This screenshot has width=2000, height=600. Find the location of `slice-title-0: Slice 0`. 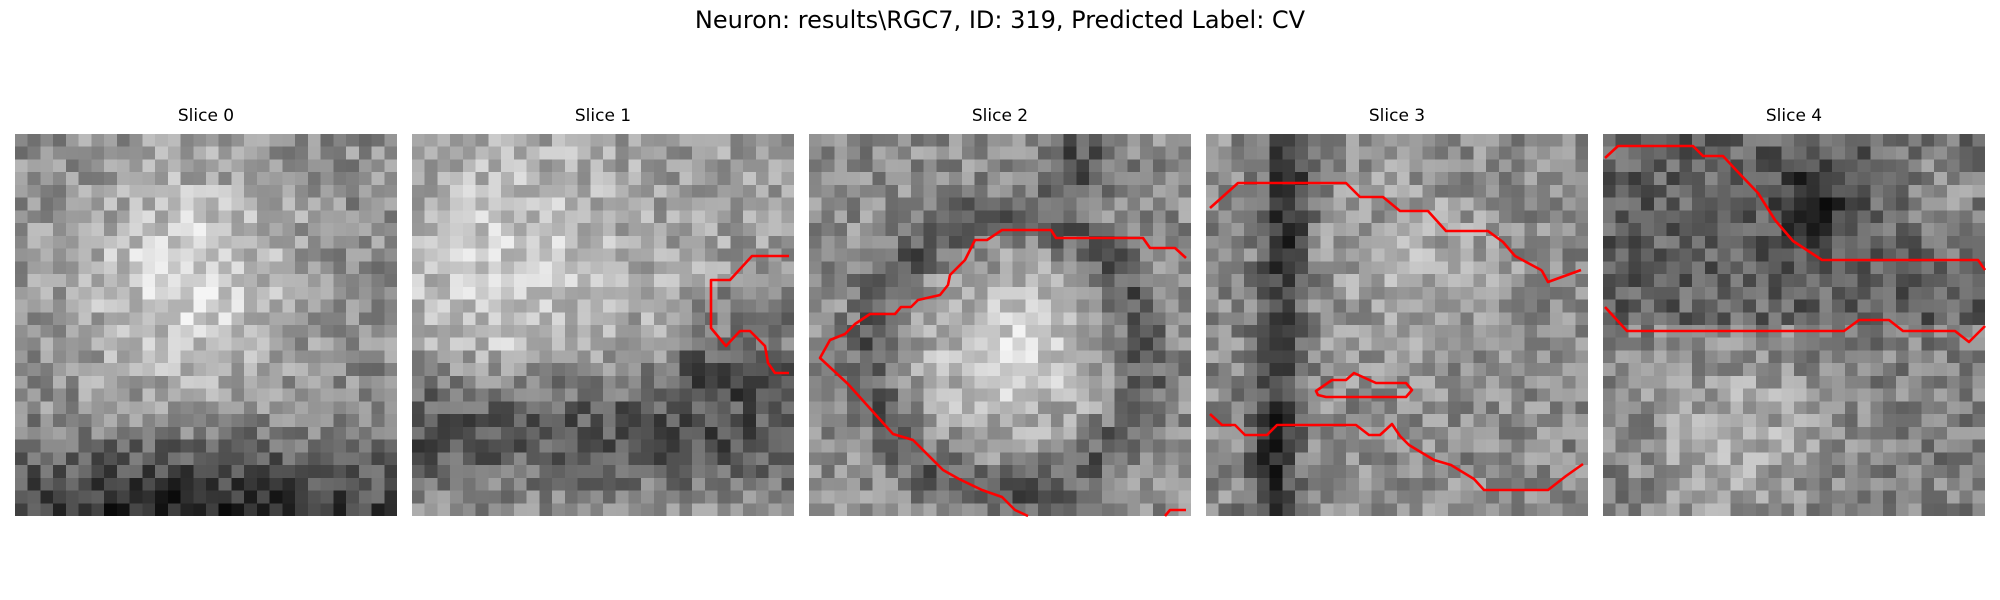

slice-title-0: Slice 0 is located at coordinates (206, 116).